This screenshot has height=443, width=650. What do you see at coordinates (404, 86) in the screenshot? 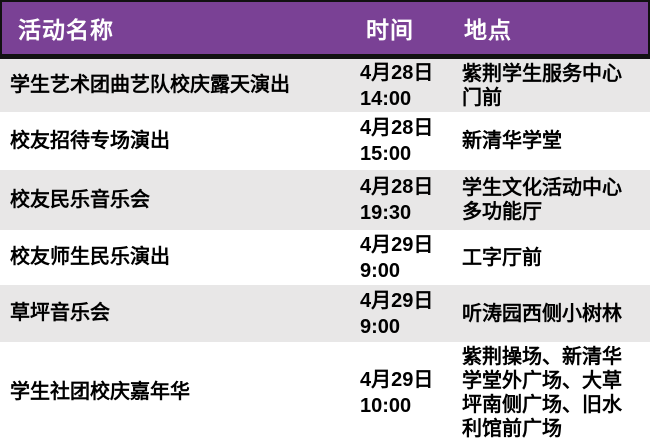
I see `event-time-cell: 4月28日 14:00` at bounding box center [404, 86].